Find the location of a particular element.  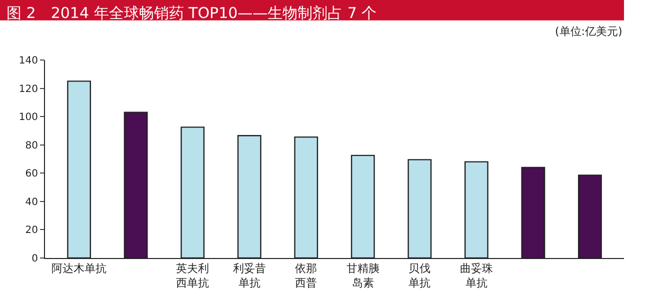

y-tick-label: 20 is located at coordinates (31, 230).